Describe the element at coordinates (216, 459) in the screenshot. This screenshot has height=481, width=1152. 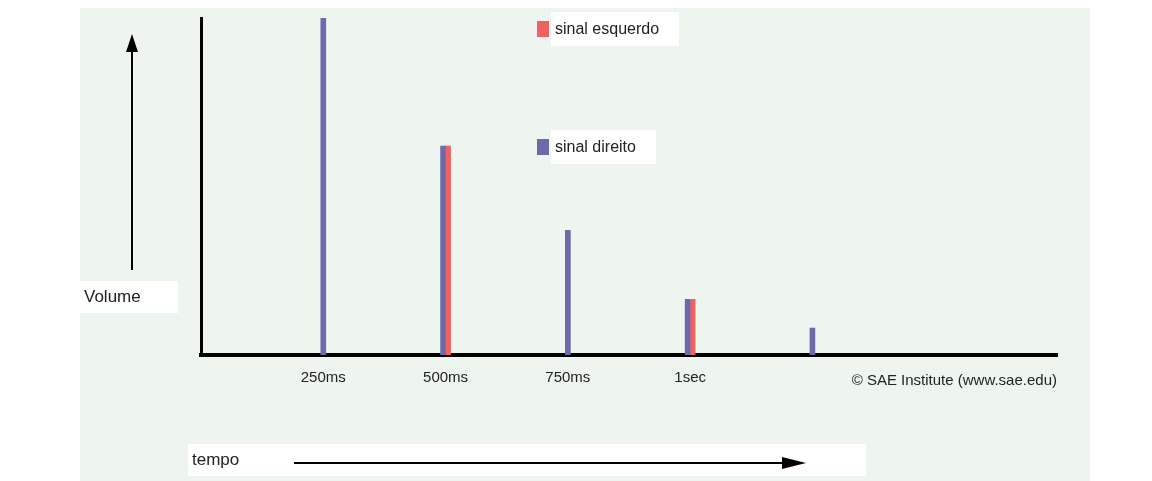
I see `x-axis-title: tempo` at that location.